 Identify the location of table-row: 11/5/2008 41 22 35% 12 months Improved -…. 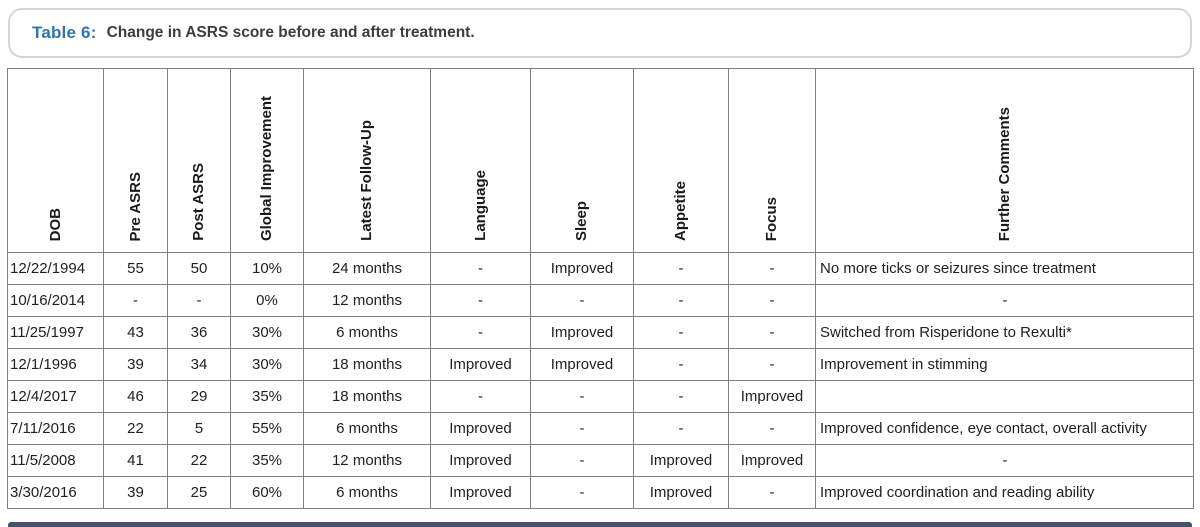
(600, 460).